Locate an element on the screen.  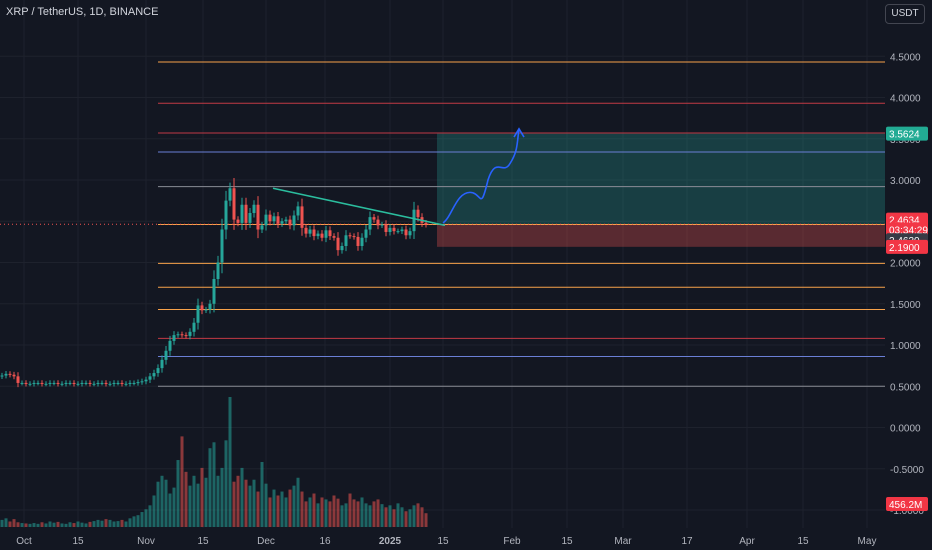
loss-zone is located at coordinates (661, 235).